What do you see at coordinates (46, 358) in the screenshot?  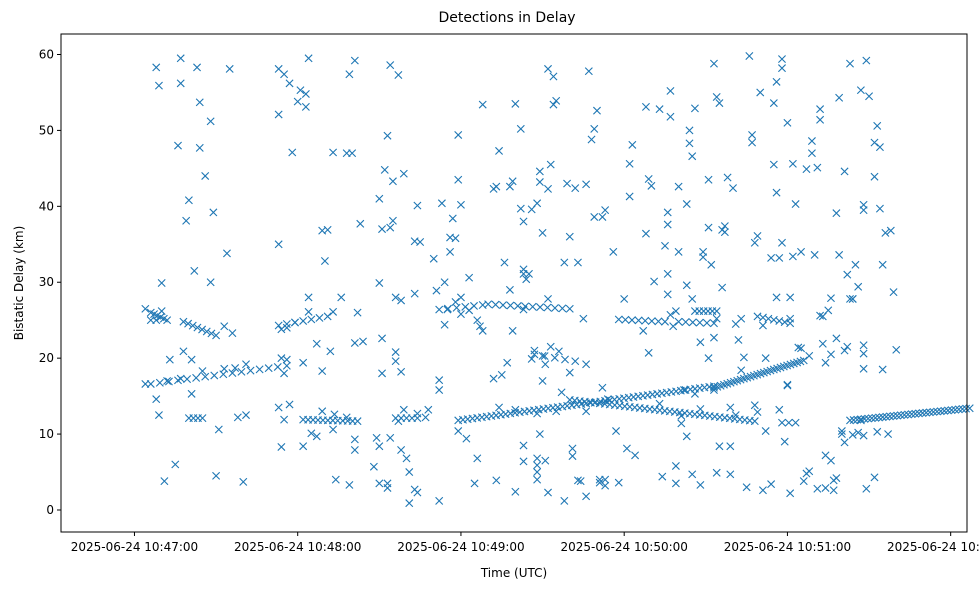 I see `y-tick-label: 20` at bounding box center [46, 358].